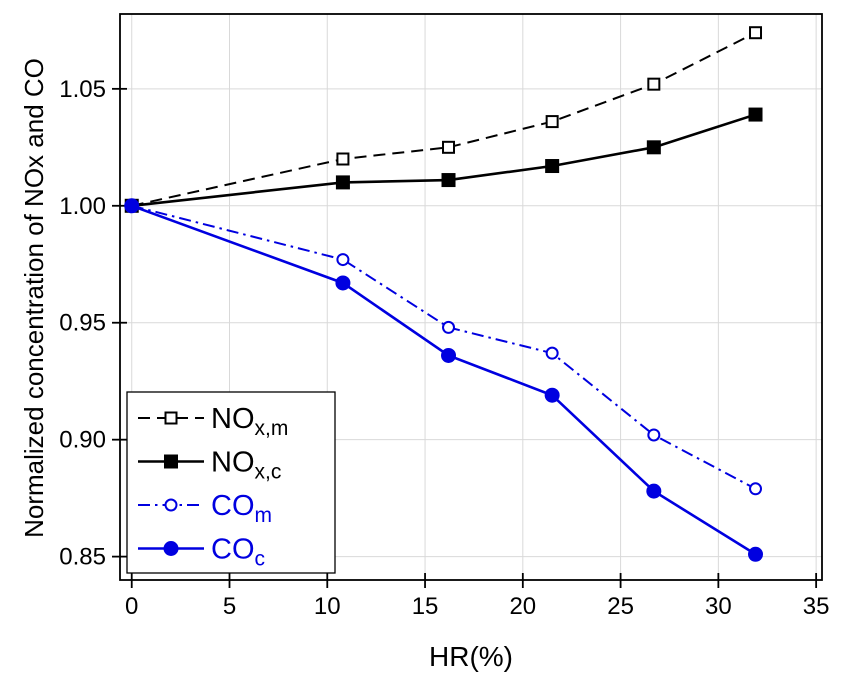 This screenshot has width=846, height=685. What do you see at coordinates (82, 557) in the screenshot?
I see `y-tick-label: 0.85` at bounding box center [82, 557].